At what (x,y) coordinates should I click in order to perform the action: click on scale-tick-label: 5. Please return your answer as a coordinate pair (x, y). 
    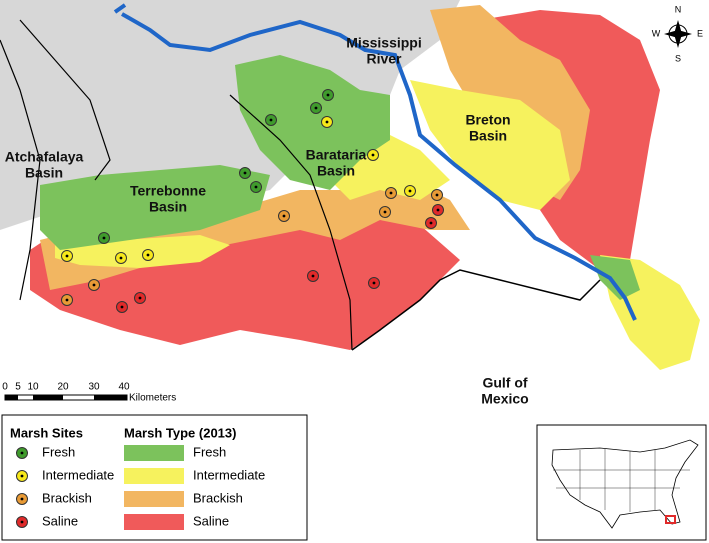
    Looking at the image, I should click on (18, 387).